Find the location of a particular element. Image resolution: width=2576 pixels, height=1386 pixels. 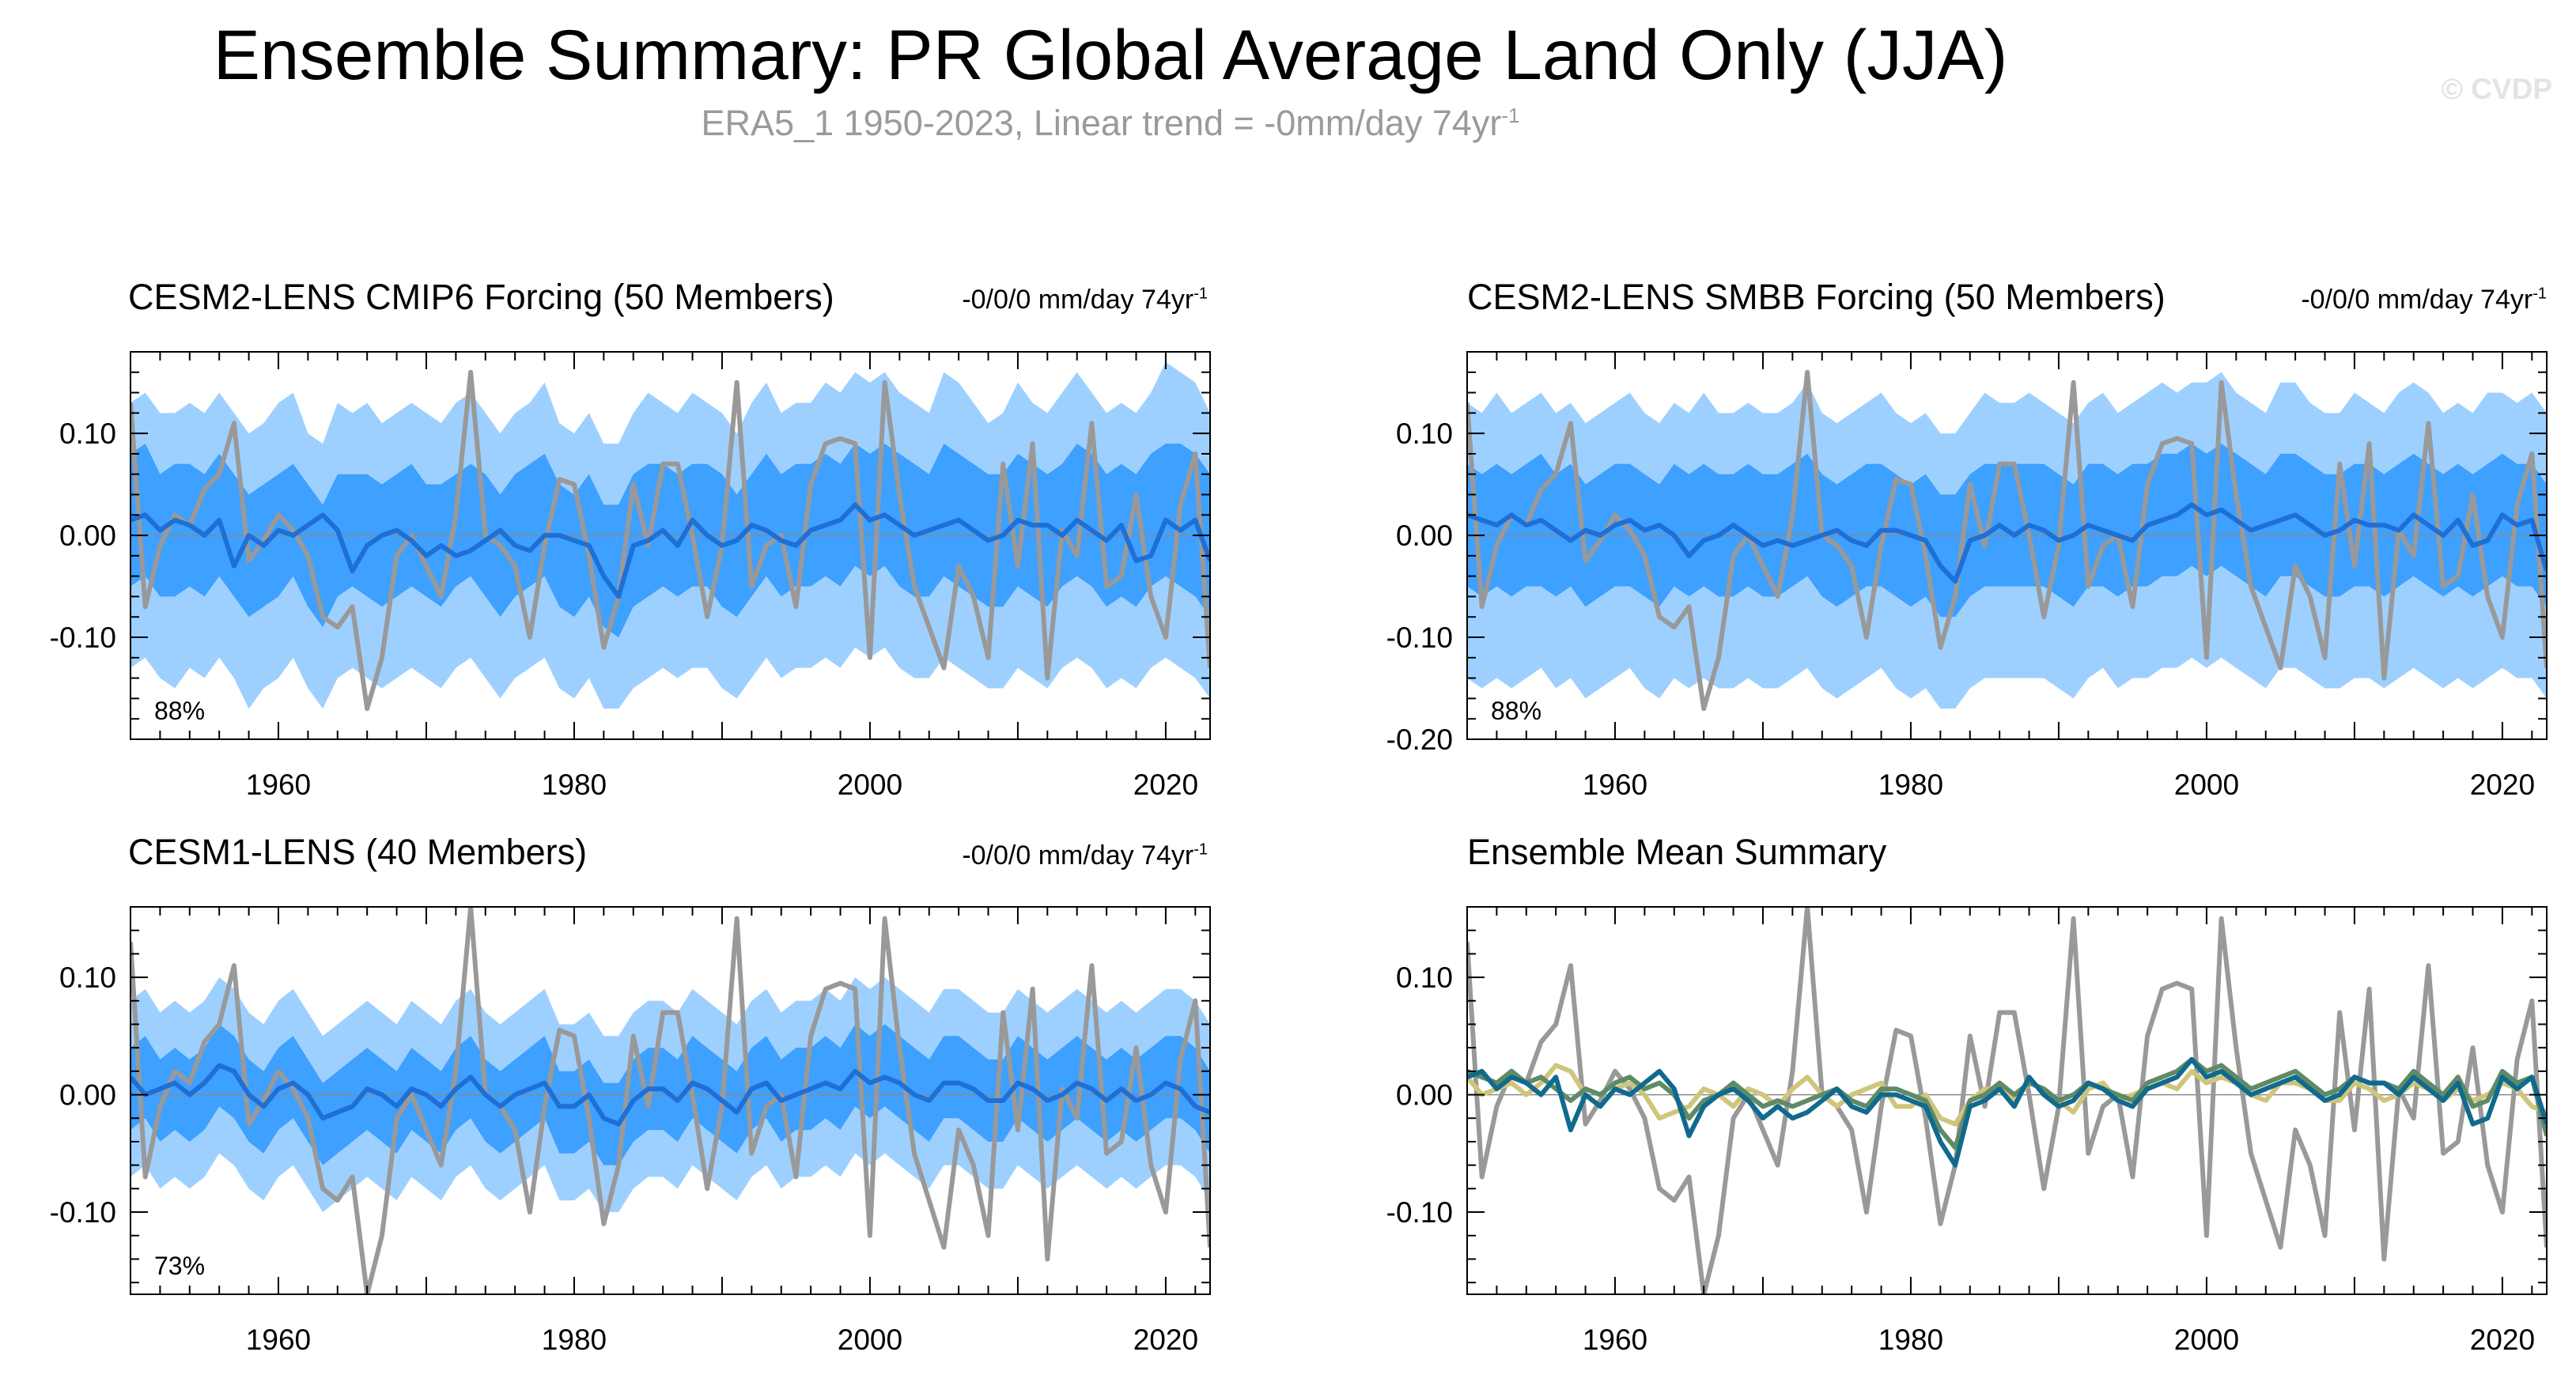

trend-value-cesm1: -0/0/0 mm/day 74yr is located at coordinates (1078, 855).